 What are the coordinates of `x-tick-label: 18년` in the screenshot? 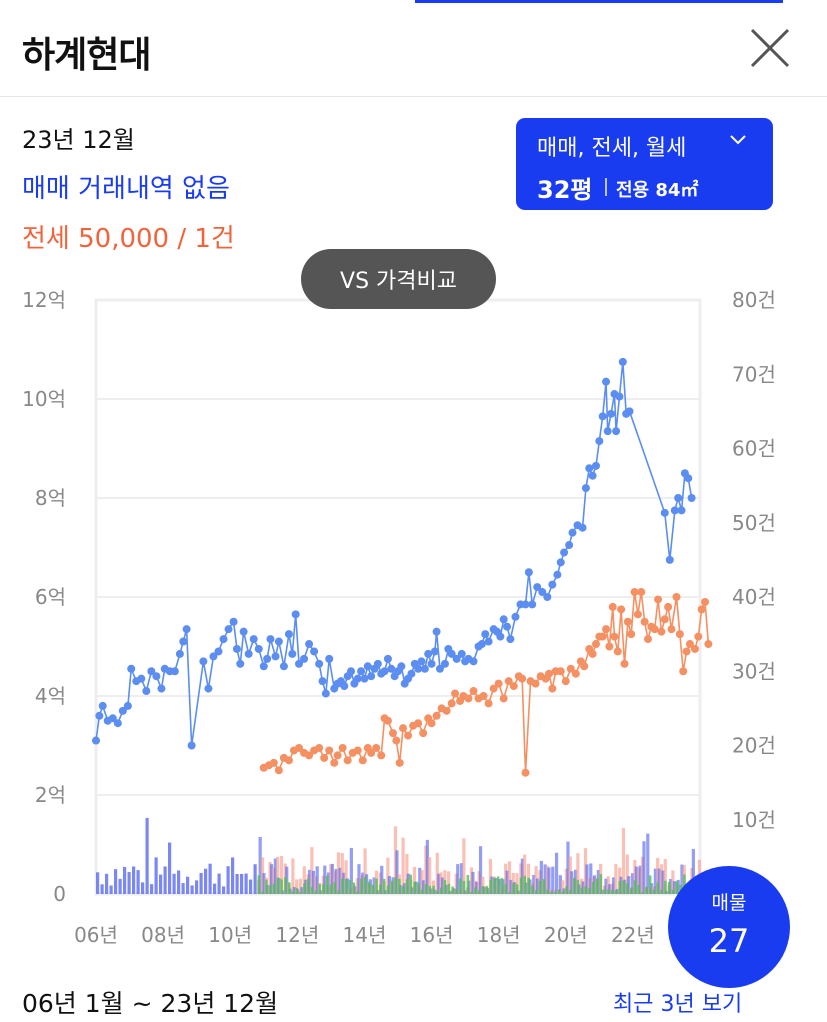 It's located at (499, 935).